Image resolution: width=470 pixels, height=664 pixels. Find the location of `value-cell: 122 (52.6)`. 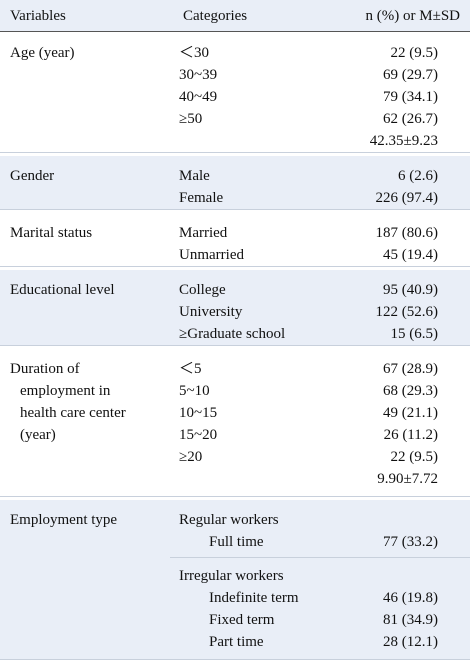

value-cell: 122 (52.6) is located at coordinates (407, 312).